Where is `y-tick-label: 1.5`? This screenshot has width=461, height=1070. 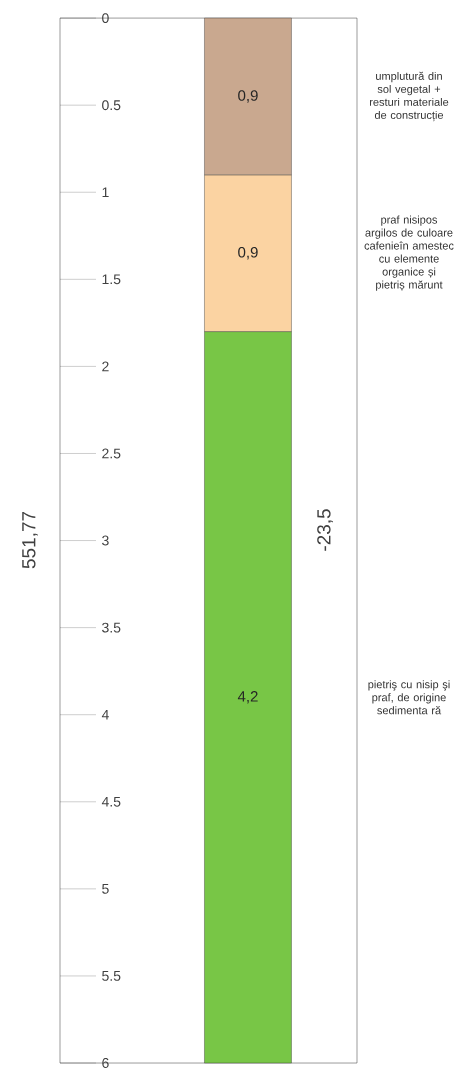
y-tick-label: 1.5 is located at coordinates (111, 279).